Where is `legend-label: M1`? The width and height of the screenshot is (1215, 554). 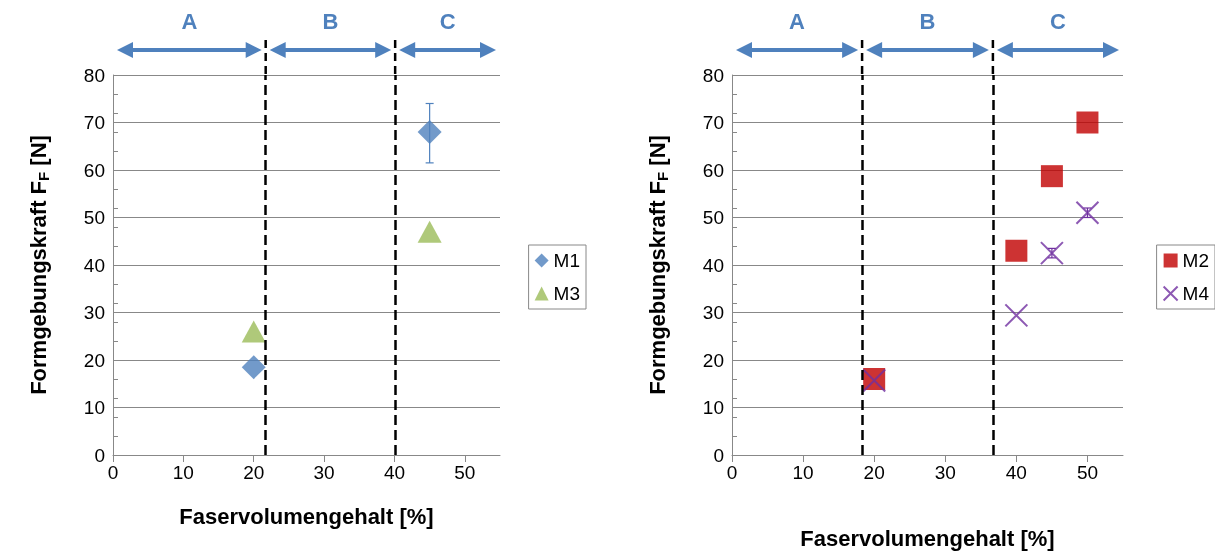 legend-label: M1 is located at coordinates (567, 260).